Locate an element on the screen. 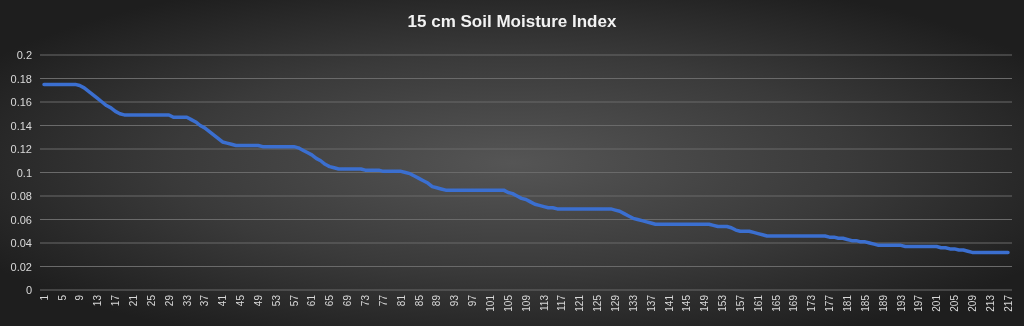 This screenshot has width=1024, height=326. x-tick-label: 165 is located at coordinates (776, 303).